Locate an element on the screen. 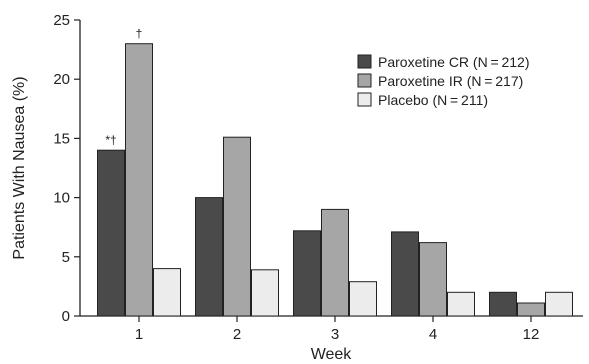  legend-label-1: Paroxetine IR (N = 217) is located at coordinates (450, 81).